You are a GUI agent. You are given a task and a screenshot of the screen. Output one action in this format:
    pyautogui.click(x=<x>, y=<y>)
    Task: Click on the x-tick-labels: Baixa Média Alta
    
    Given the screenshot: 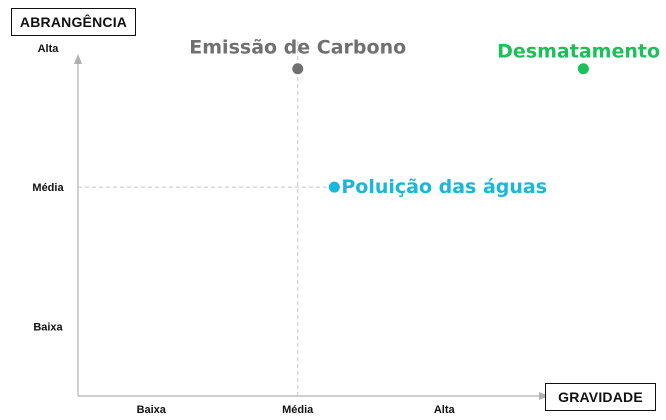 What is the action you would take?
    pyautogui.click(x=296, y=410)
    